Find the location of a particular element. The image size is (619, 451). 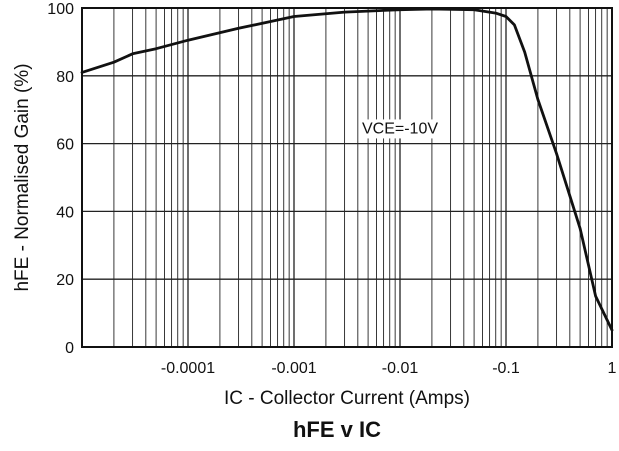

x-tick-label: 1 is located at coordinates (612, 368).